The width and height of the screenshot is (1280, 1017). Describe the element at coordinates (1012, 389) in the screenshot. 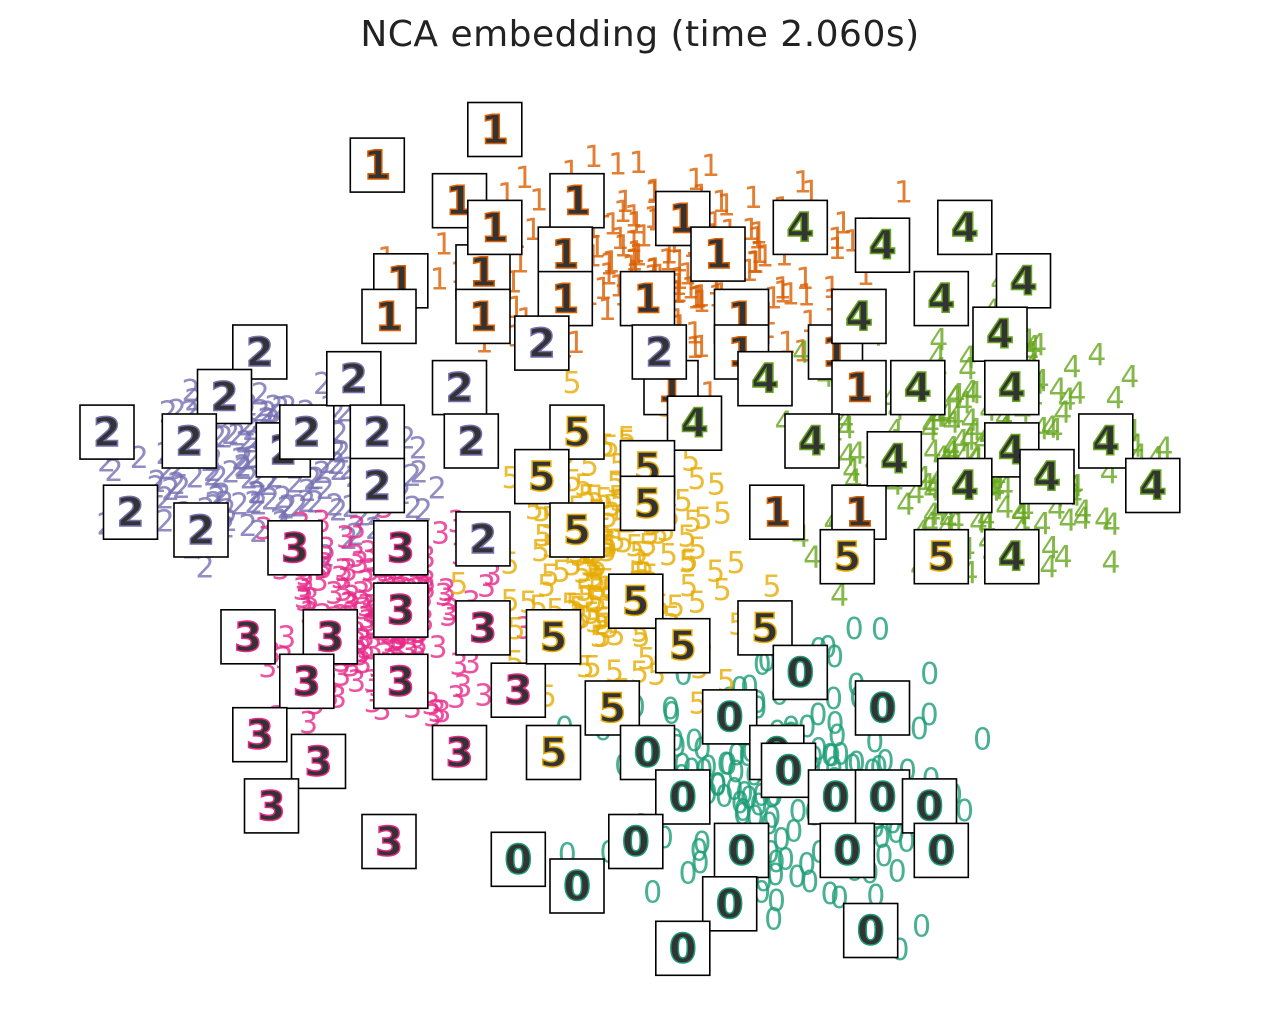

I see `thumbnail-digit: 4` at that location.